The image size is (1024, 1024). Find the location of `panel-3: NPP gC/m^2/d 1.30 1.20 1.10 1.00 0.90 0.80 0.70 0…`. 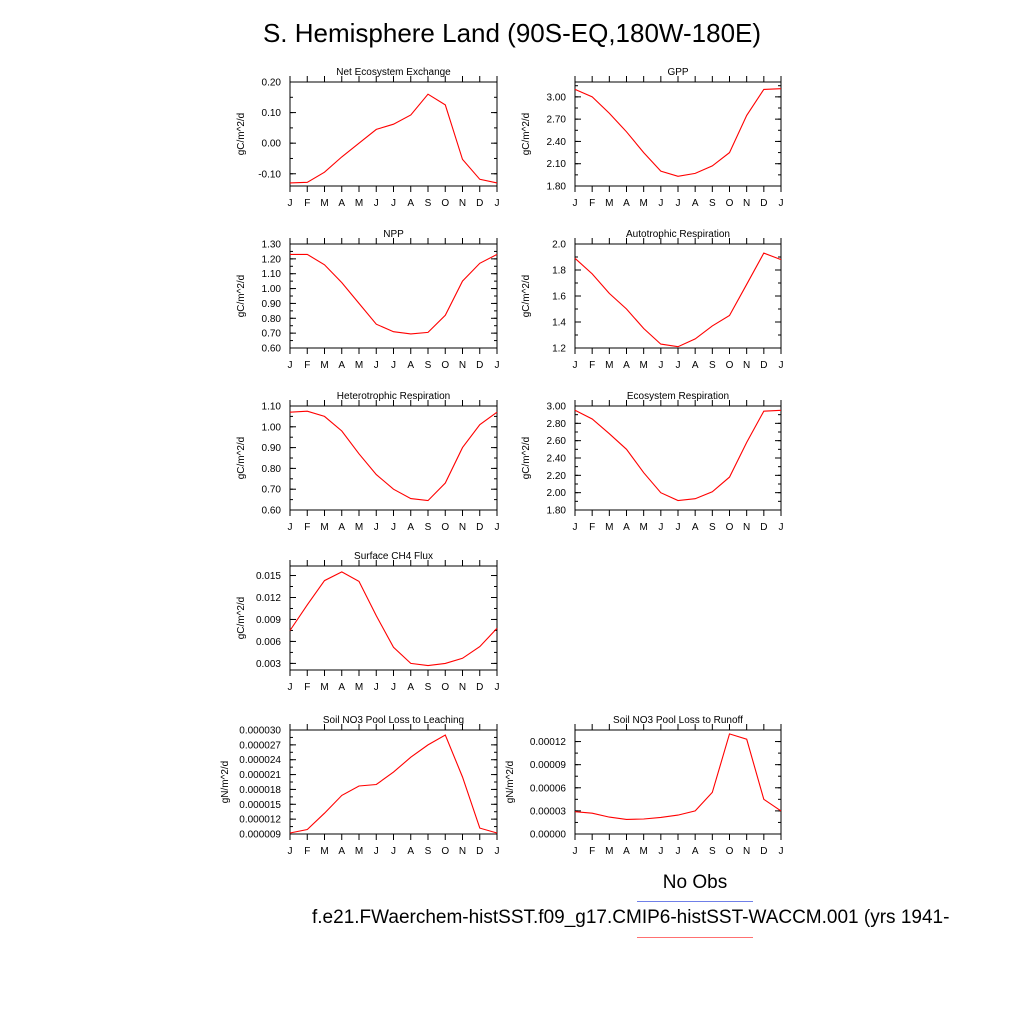

panel-3: NPP gC/m^2/d 1.30 1.20 1.10 1.00 0.90 0.80 0.70 0… is located at coordinates (368, 300).